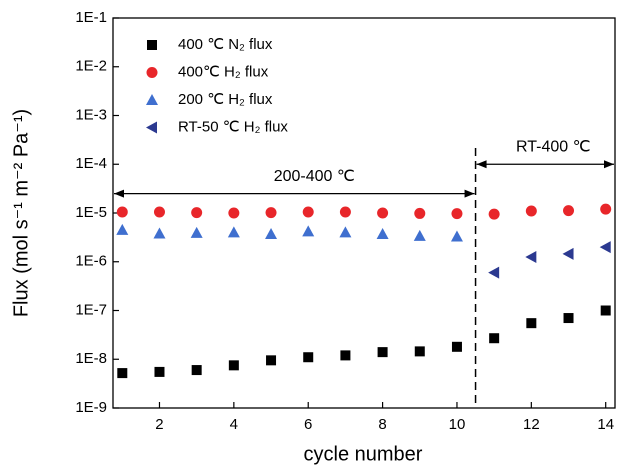 The width and height of the screenshot is (632, 467). I want to click on y-tick-label: 1E-1, so click(91, 17).